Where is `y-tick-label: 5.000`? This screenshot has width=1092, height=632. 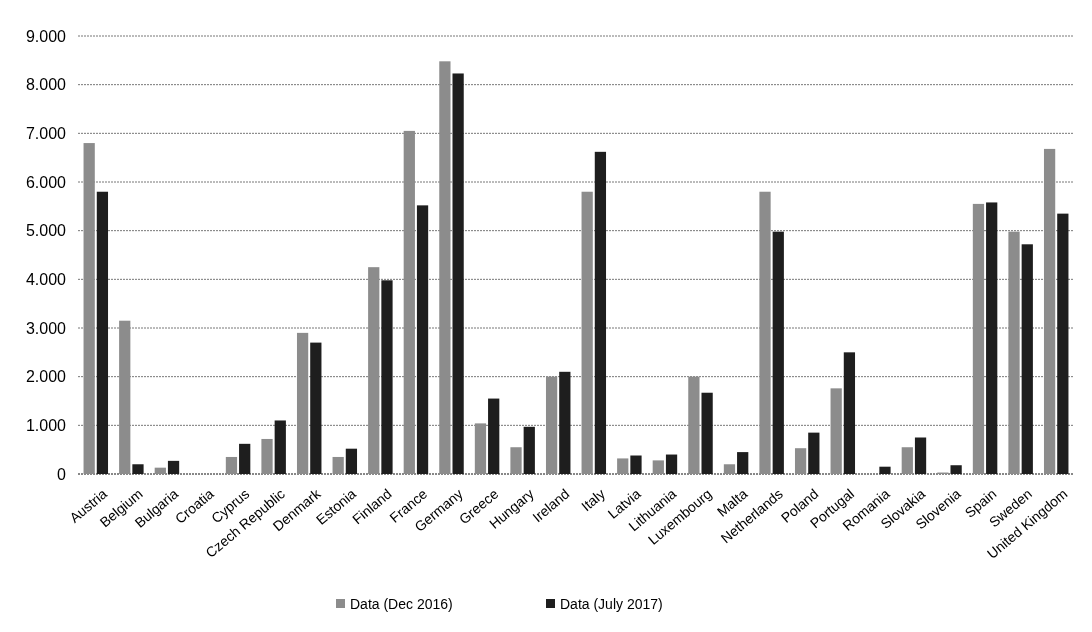 y-tick-label: 5.000 is located at coordinates (46, 231).